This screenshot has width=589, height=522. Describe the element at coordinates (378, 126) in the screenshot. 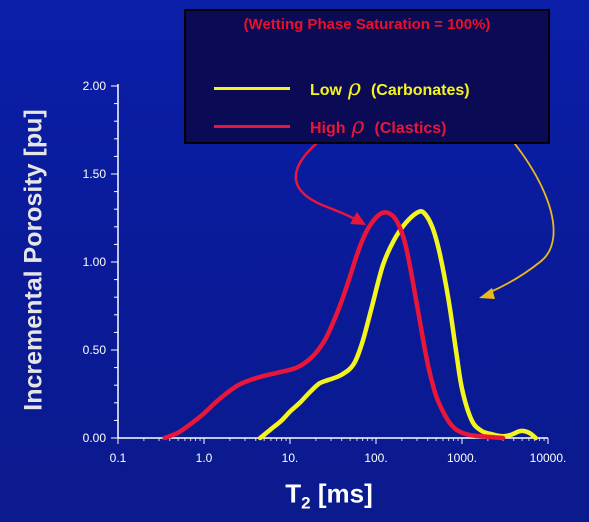

I see `legend-label-high-rho: High ρ (Clastics)` at that location.